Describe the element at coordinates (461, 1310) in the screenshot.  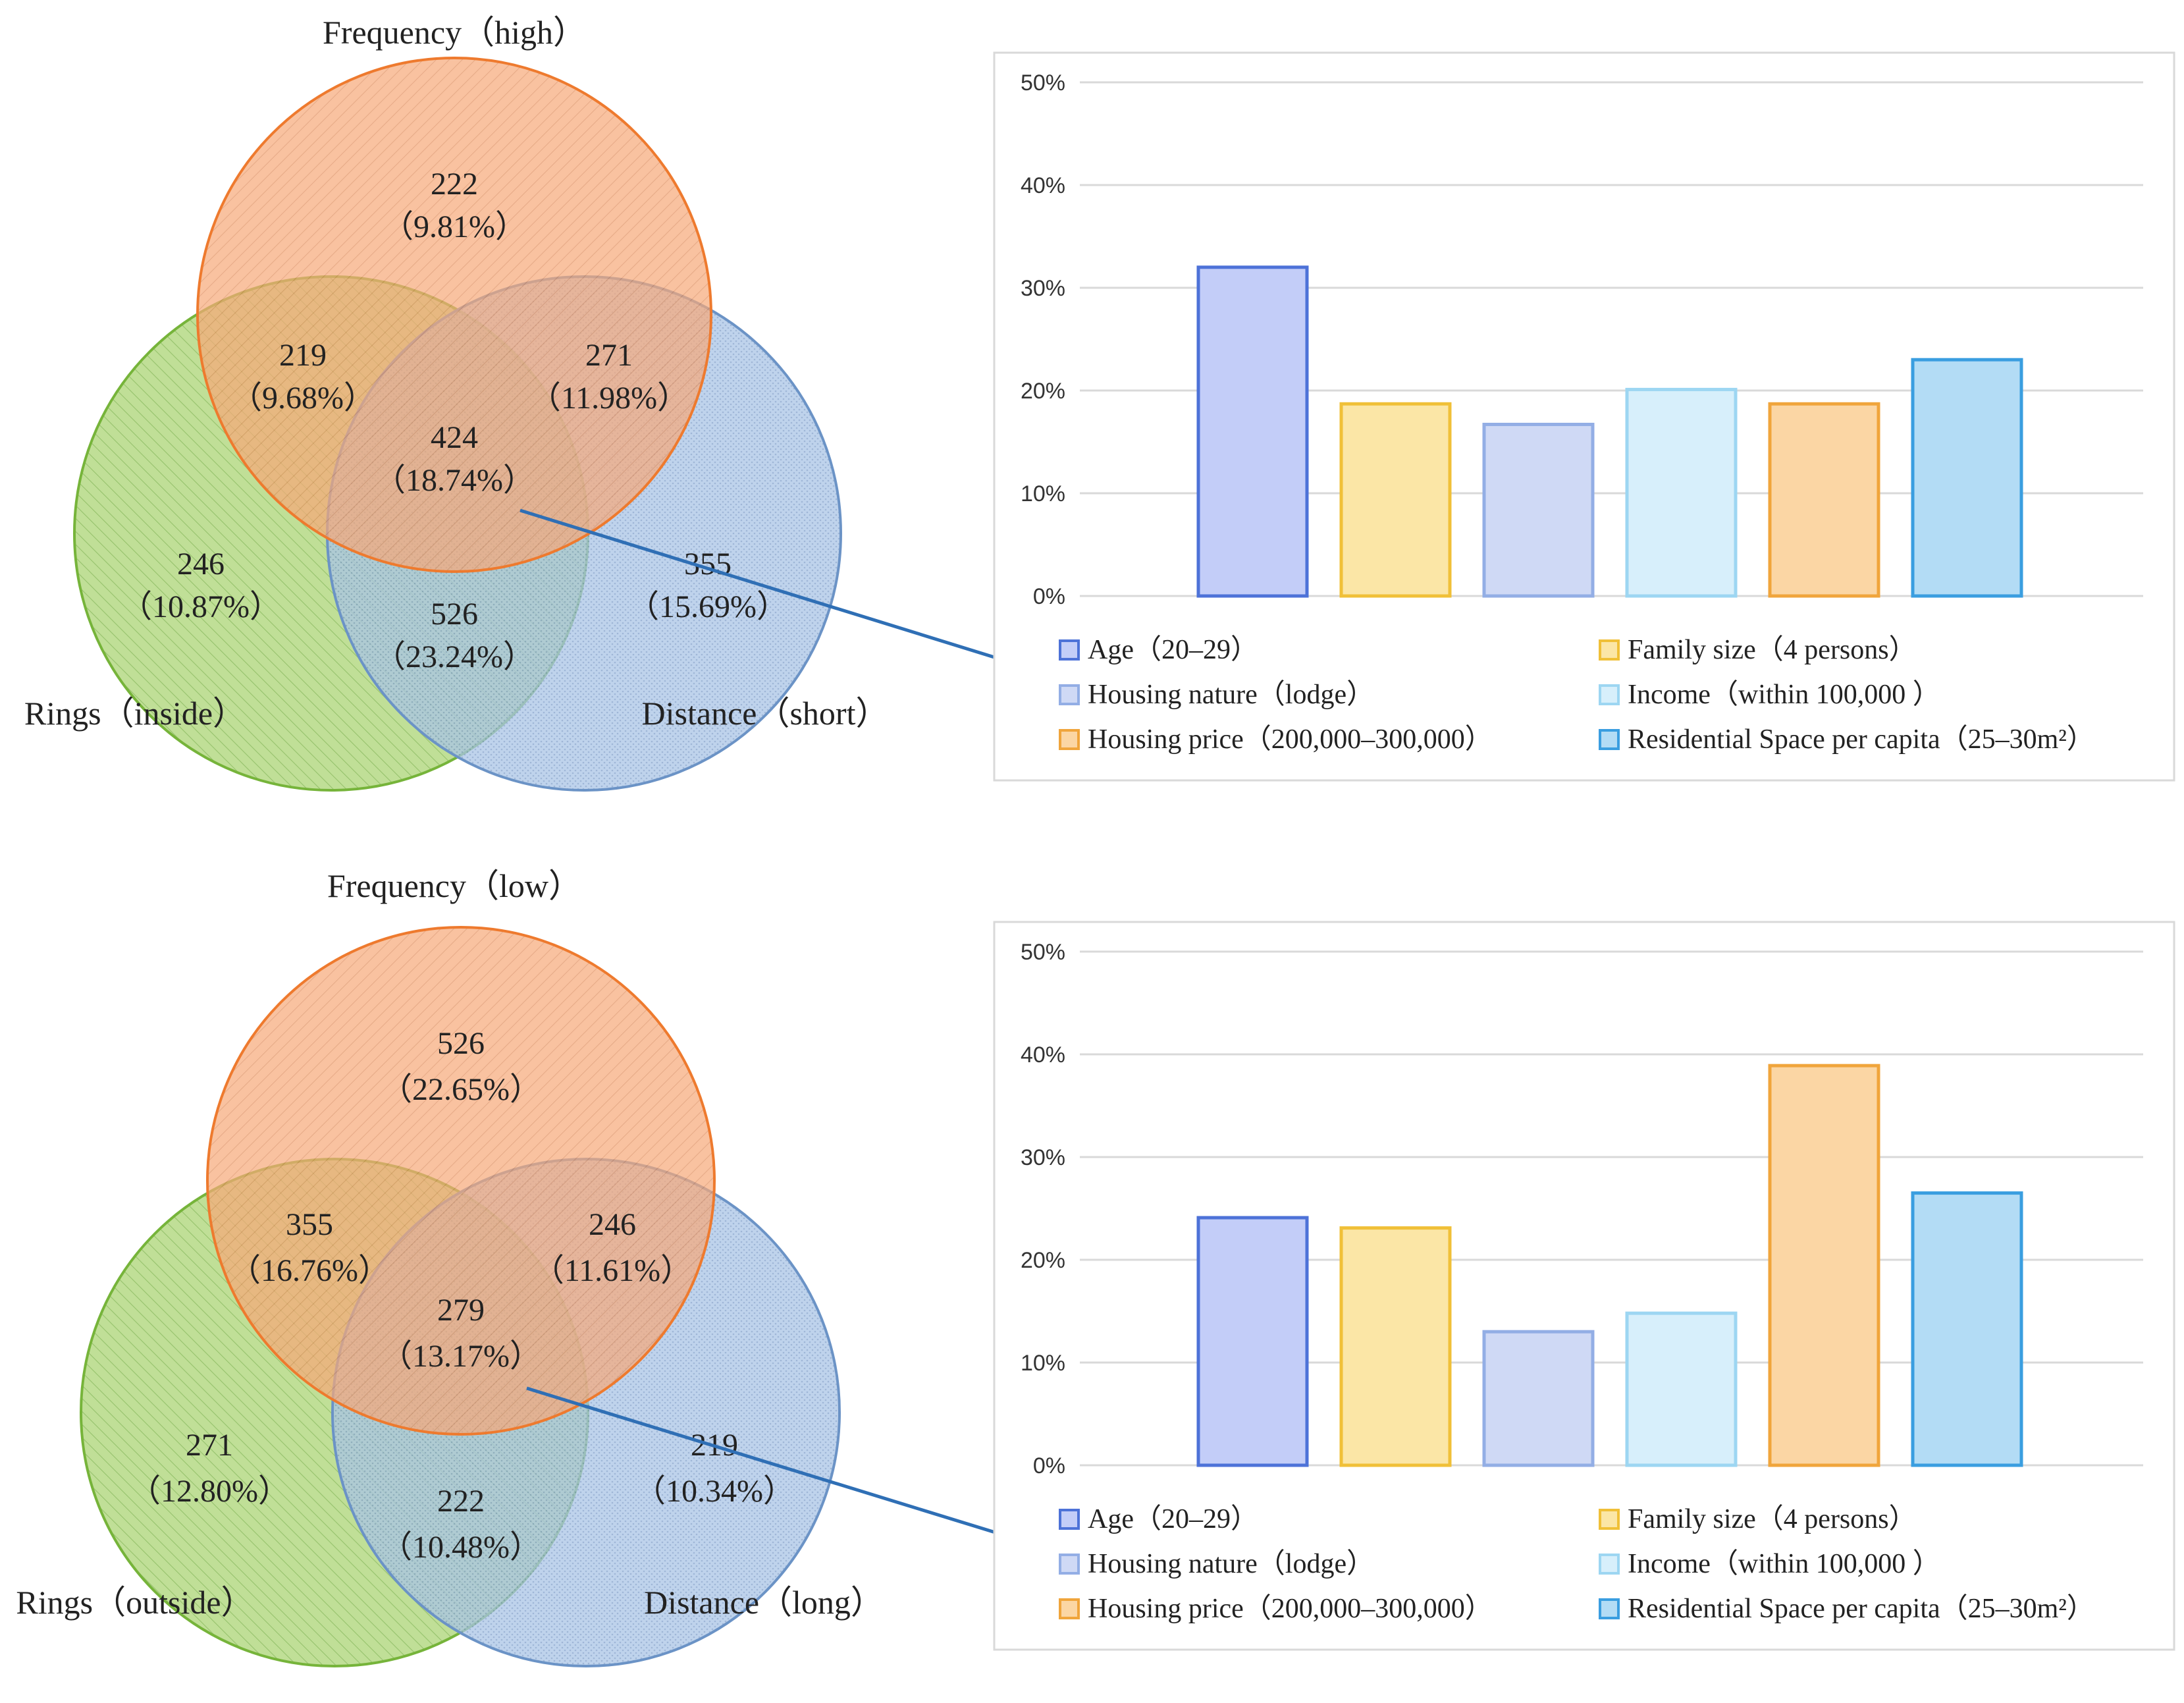
I see `venn-region-count: 279` at that location.